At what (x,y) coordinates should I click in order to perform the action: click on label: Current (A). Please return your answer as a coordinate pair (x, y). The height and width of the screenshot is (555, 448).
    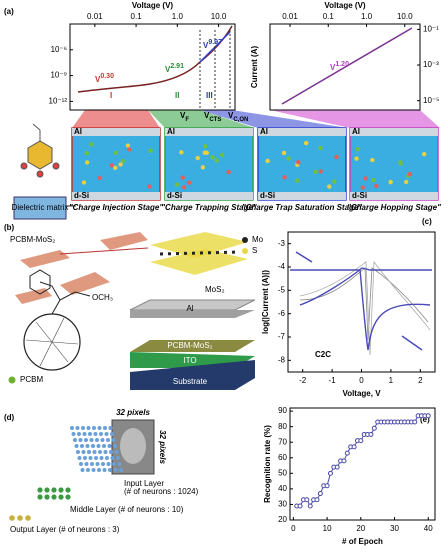
    Looking at the image, I should click on (254, 67).